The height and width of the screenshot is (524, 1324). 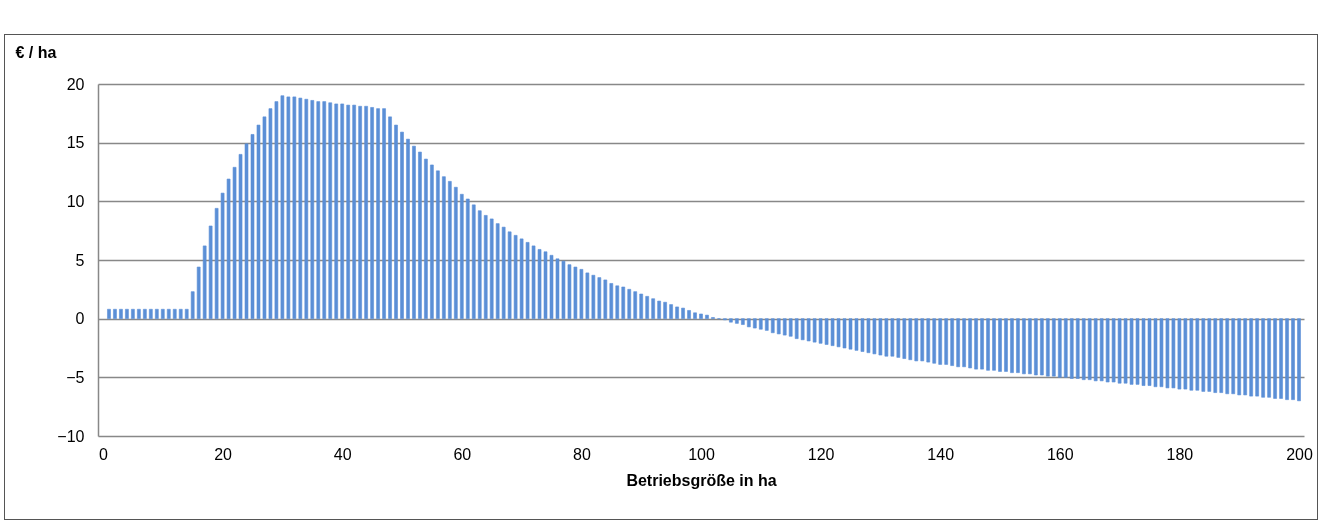 What do you see at coordinates (342, 454) in the screenshot?
I see `x-tick-label: 40` at bounding box center [342, 454].